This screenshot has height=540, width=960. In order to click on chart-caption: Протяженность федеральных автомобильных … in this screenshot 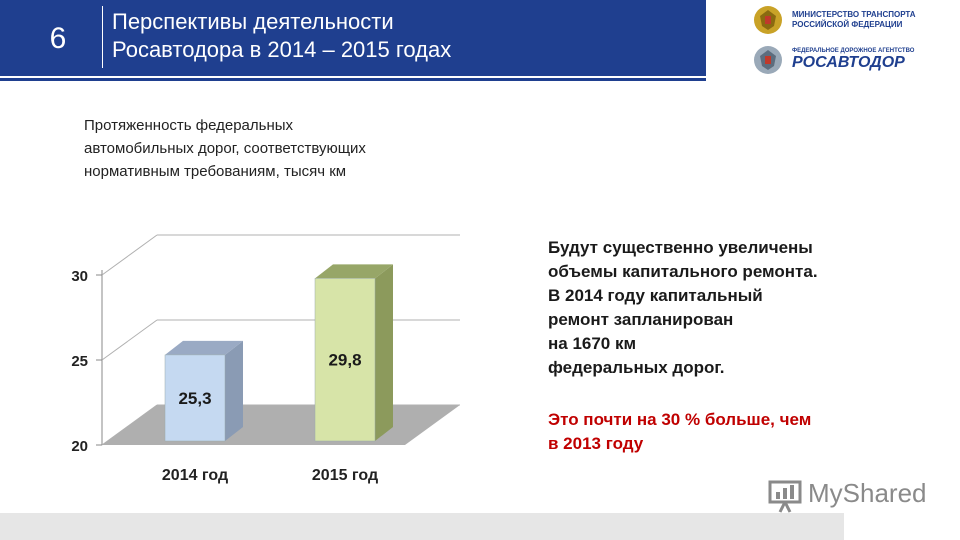, I will do `click(284, 148)`.